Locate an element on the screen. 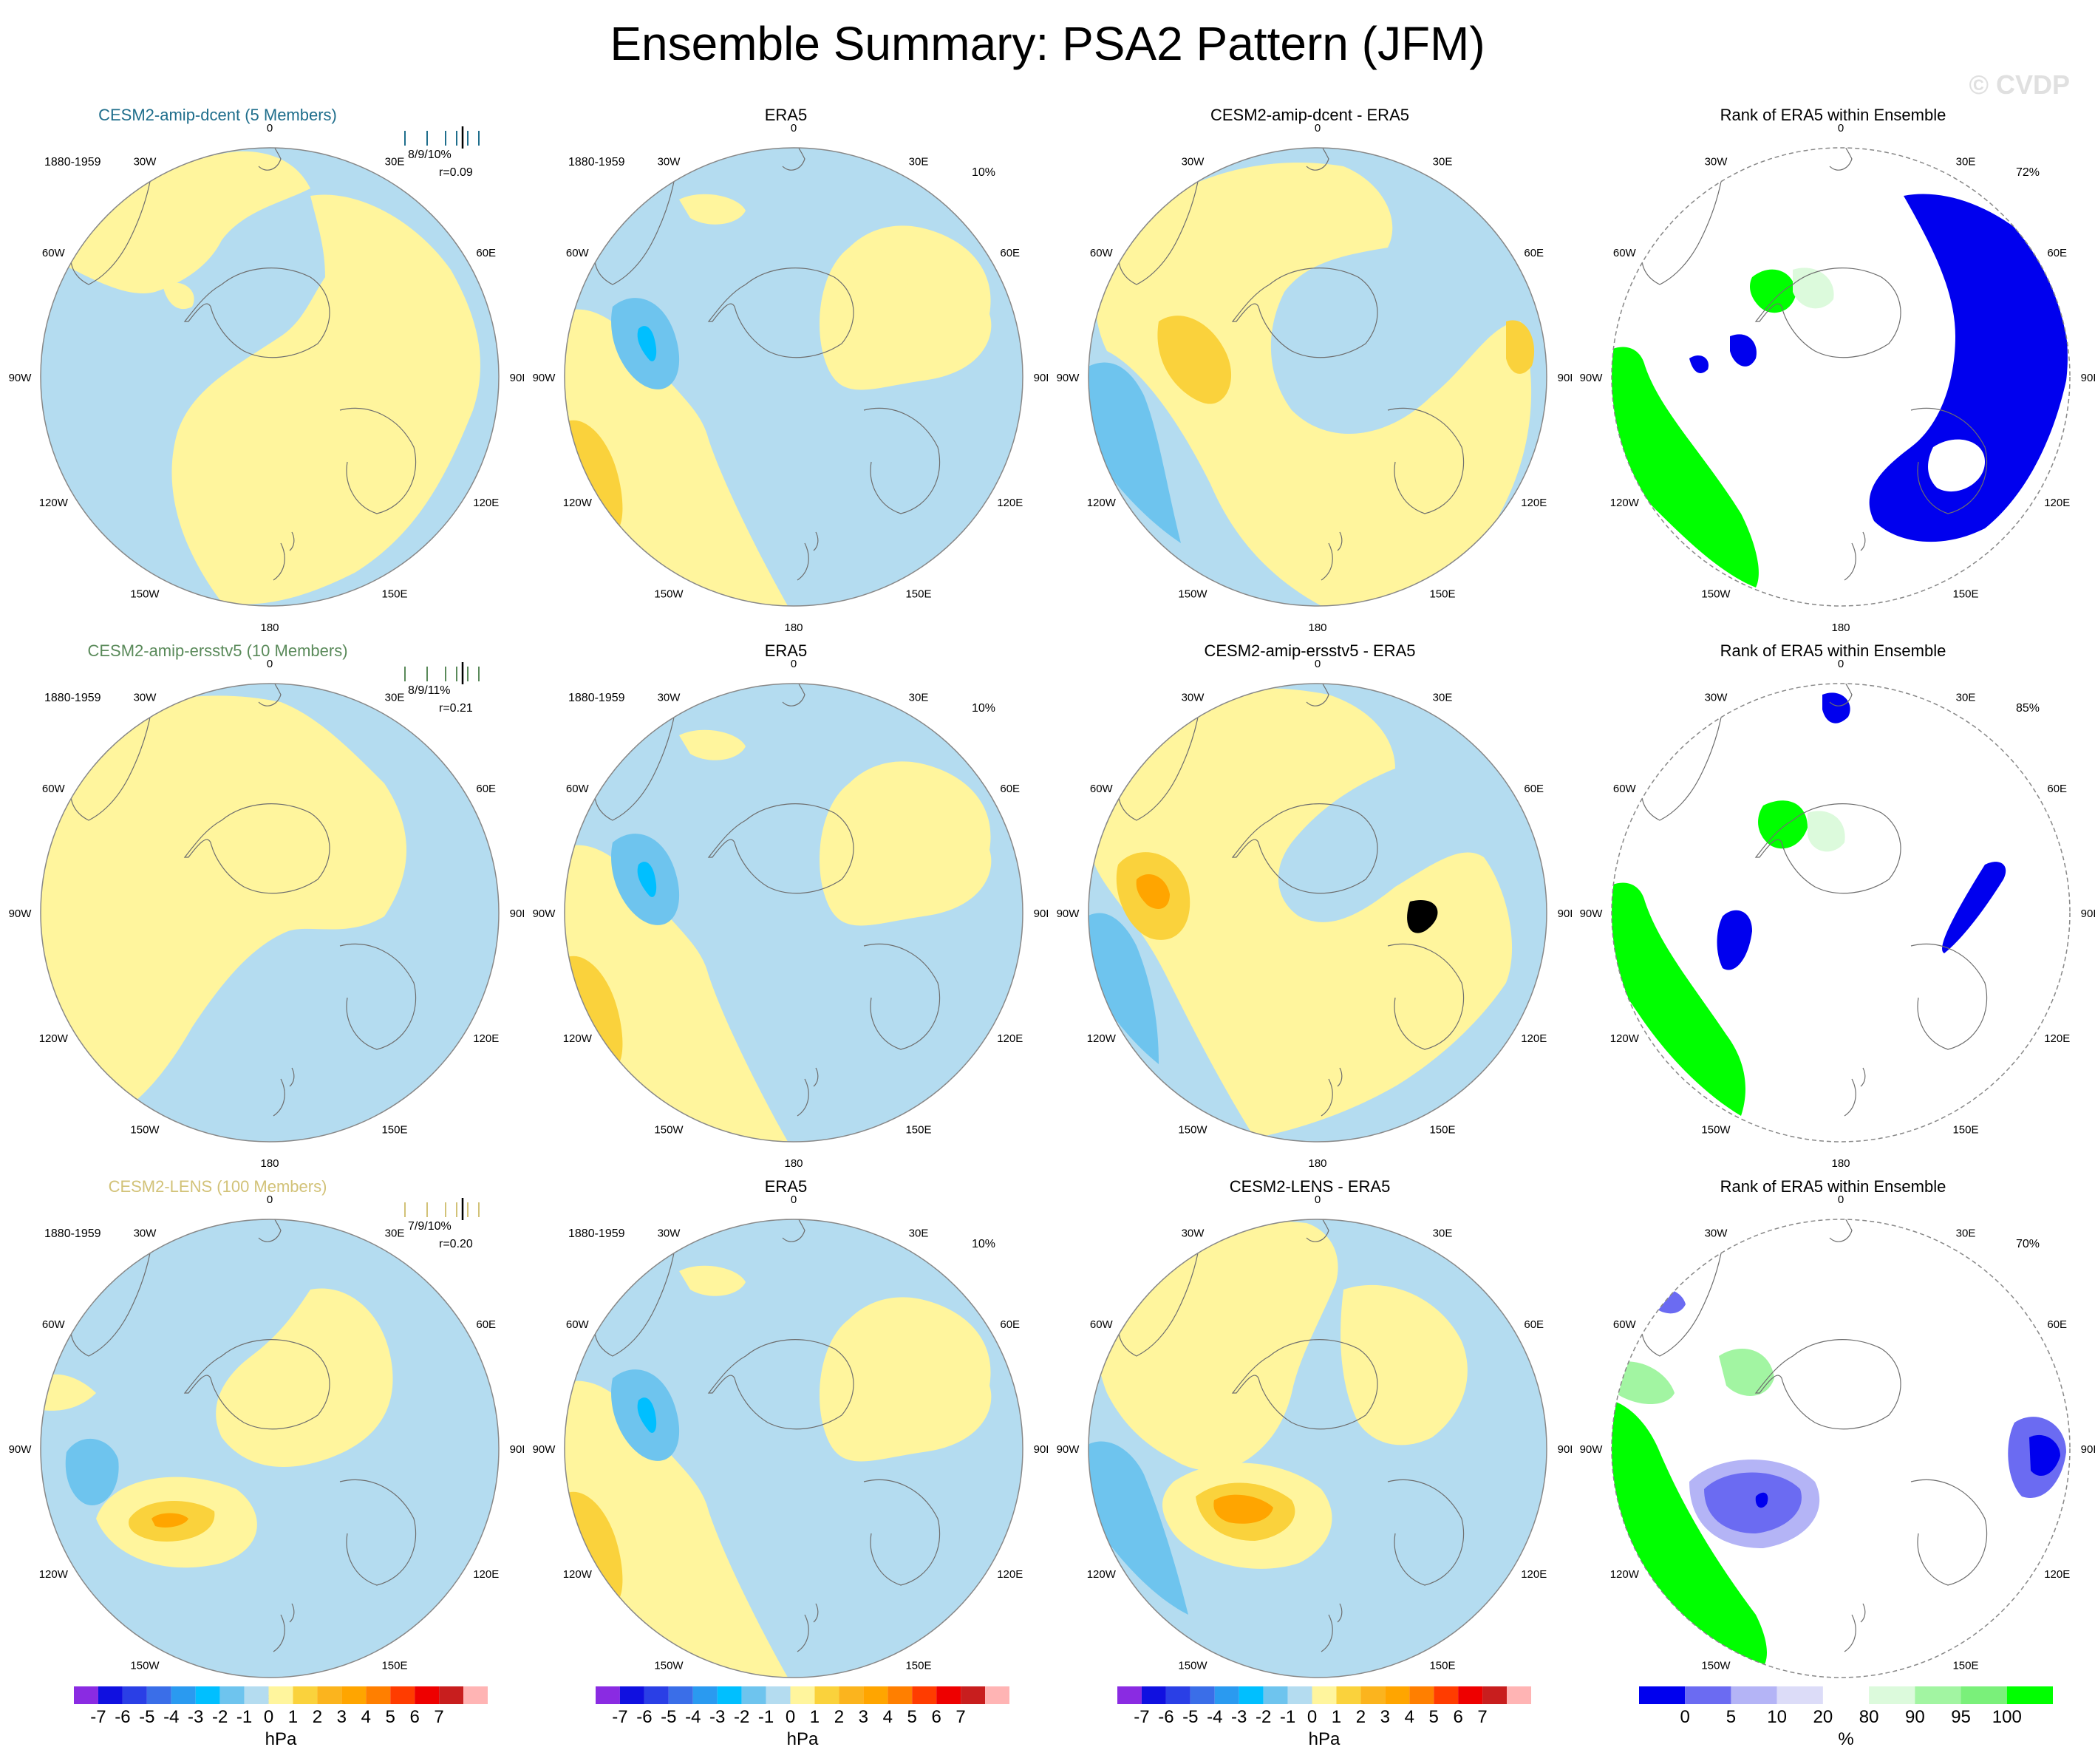 The height and width of the screenshot is (1764, 2095). period-label: 1880-1959 is located at coordinates (596, 162).